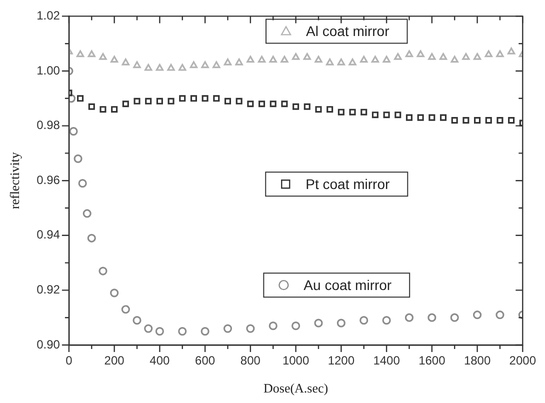 This screenshot has width=545, height=403. Describe the element at coordinates (14, 181) in the screenshot. I see `y-axis-title: reflectivity` at that location.